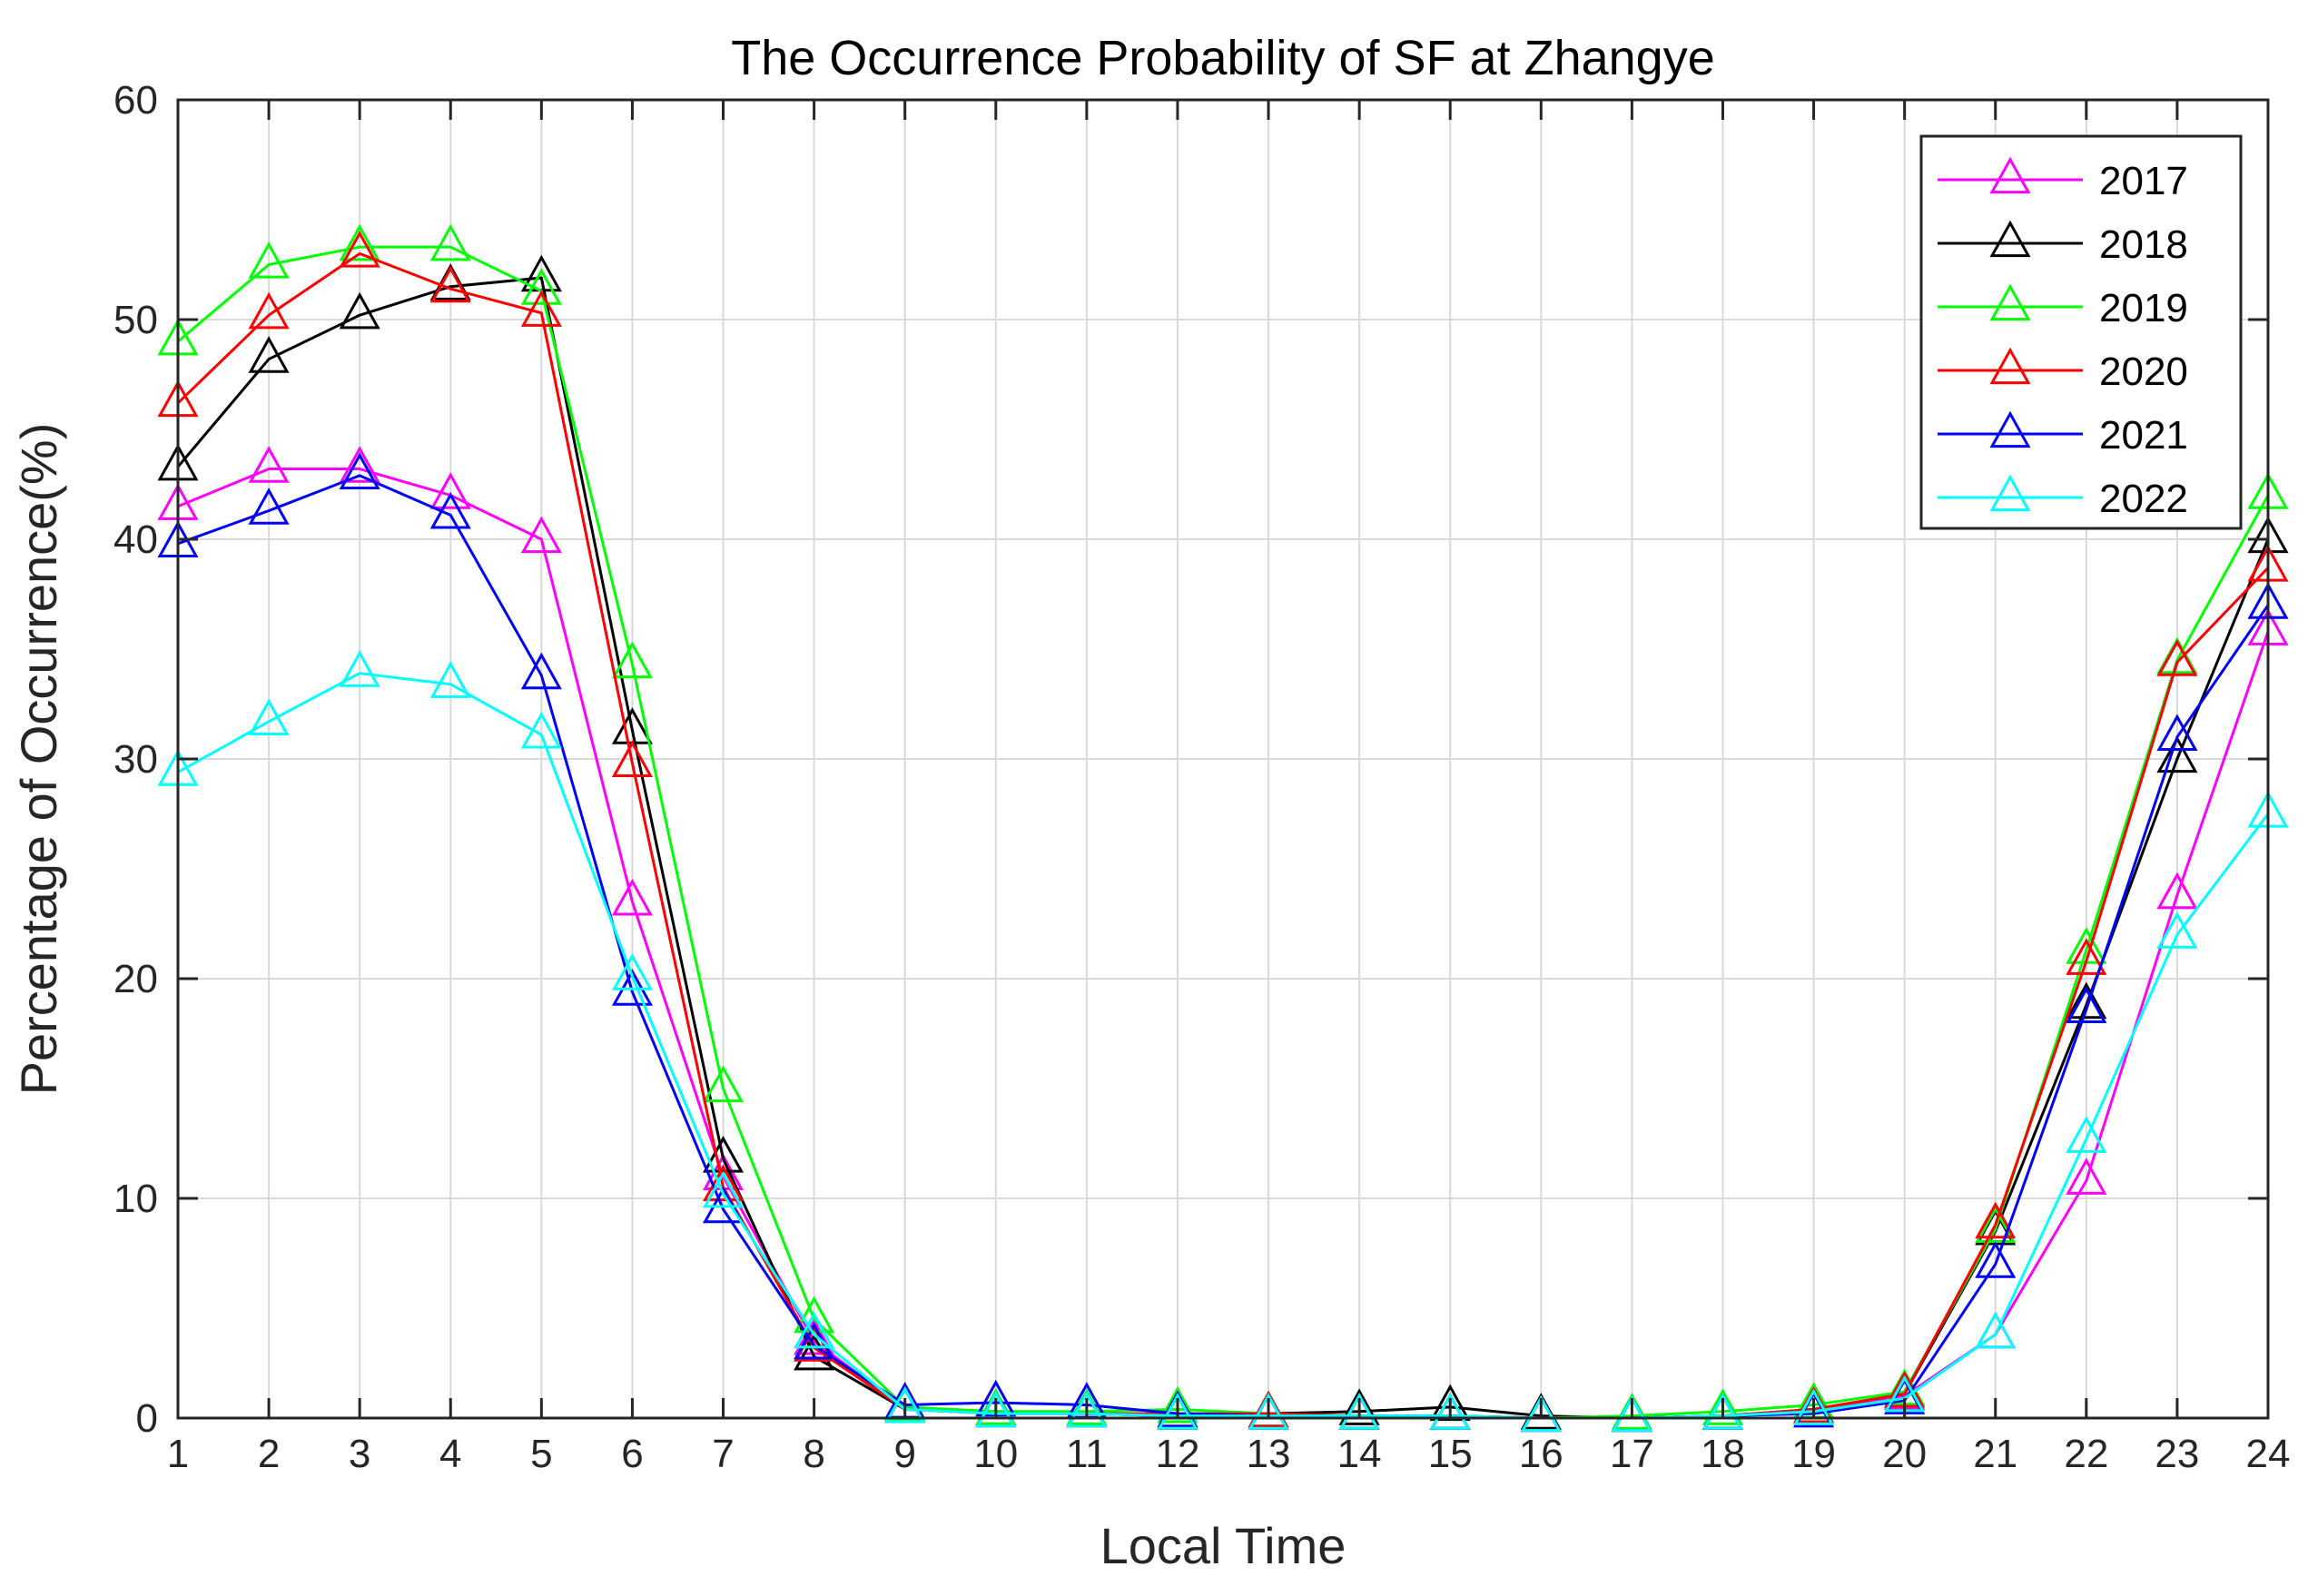 Image resolution: width=2308 pixels, height=1596 pixels. What do you see at coordinates (1359, 1454) in the screenshot?
I see `x-tick-label: 14` at bounding box center [1359, 1454].